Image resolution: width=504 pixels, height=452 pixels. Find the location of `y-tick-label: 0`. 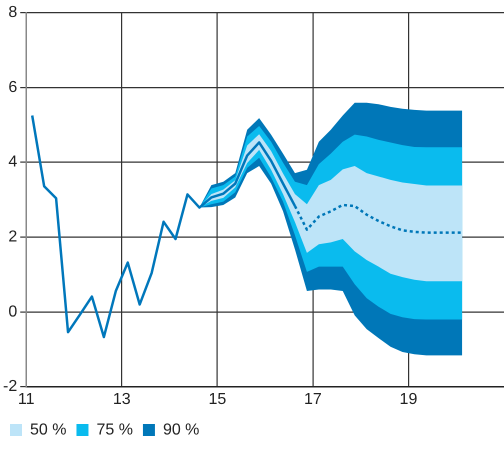

y-tick-label: 0 is located at coordinates (13, 311).